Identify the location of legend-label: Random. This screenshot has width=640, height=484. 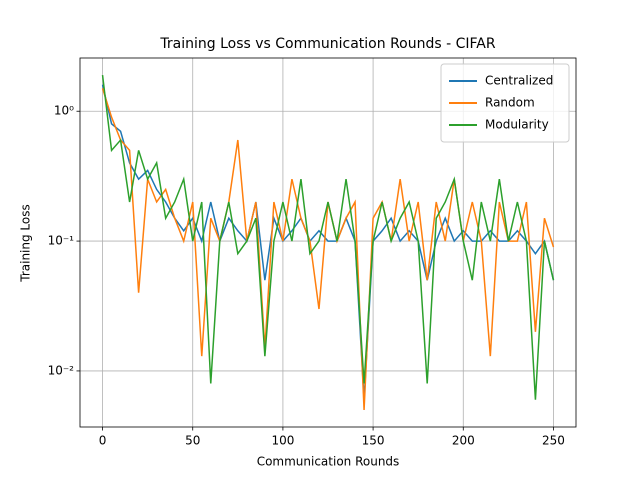
(510, 103).